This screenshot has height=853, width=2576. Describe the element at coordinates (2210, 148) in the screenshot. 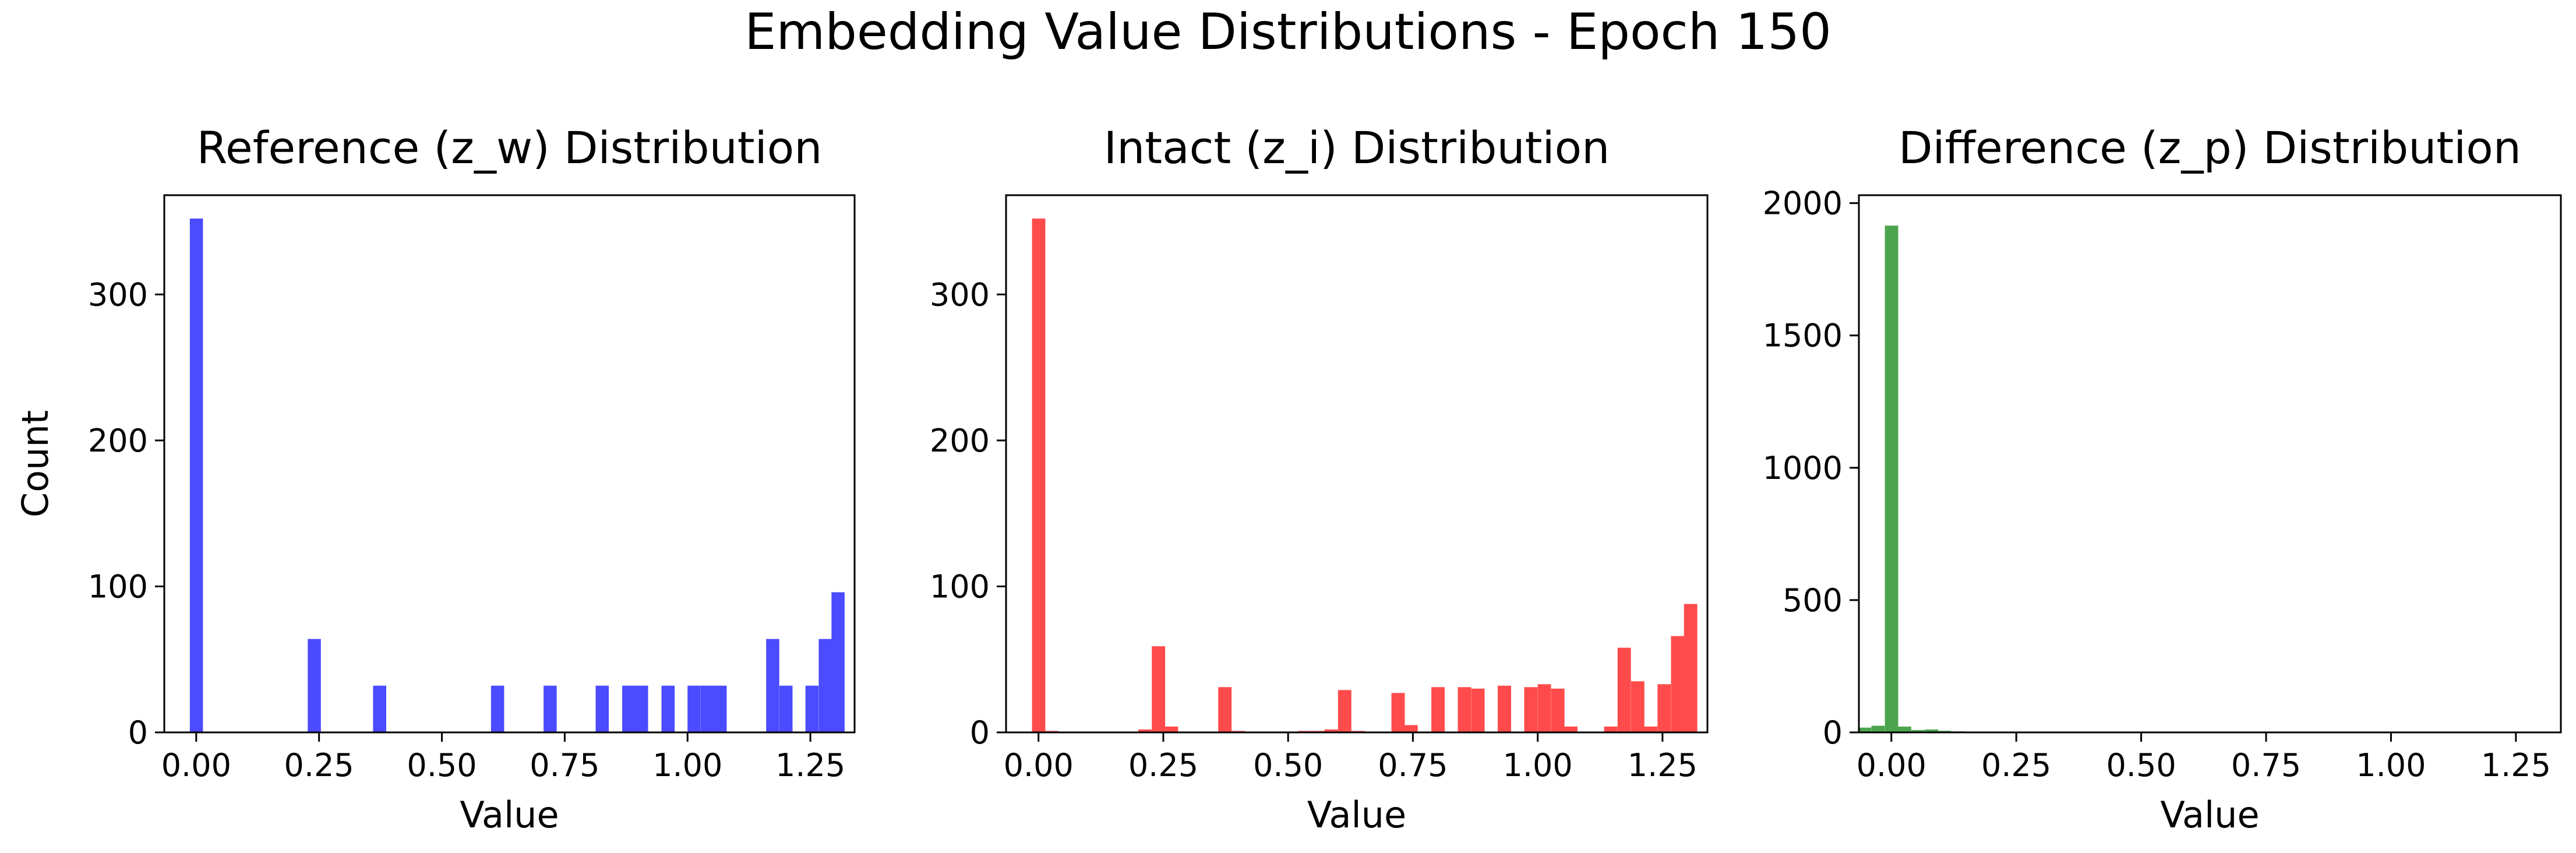

I see `chart-title: Difference (z_p) Distribution` at that location.